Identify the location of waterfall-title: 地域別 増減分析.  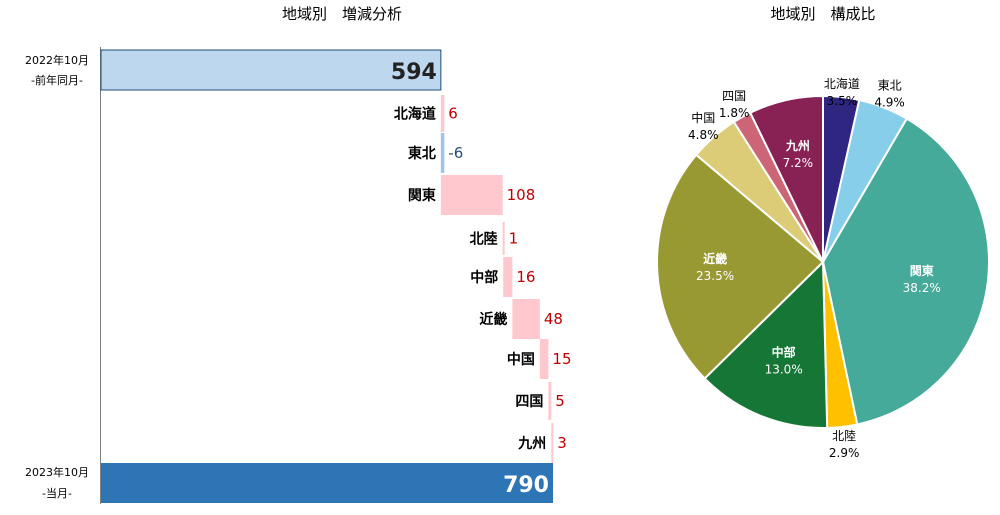
(342, 14).